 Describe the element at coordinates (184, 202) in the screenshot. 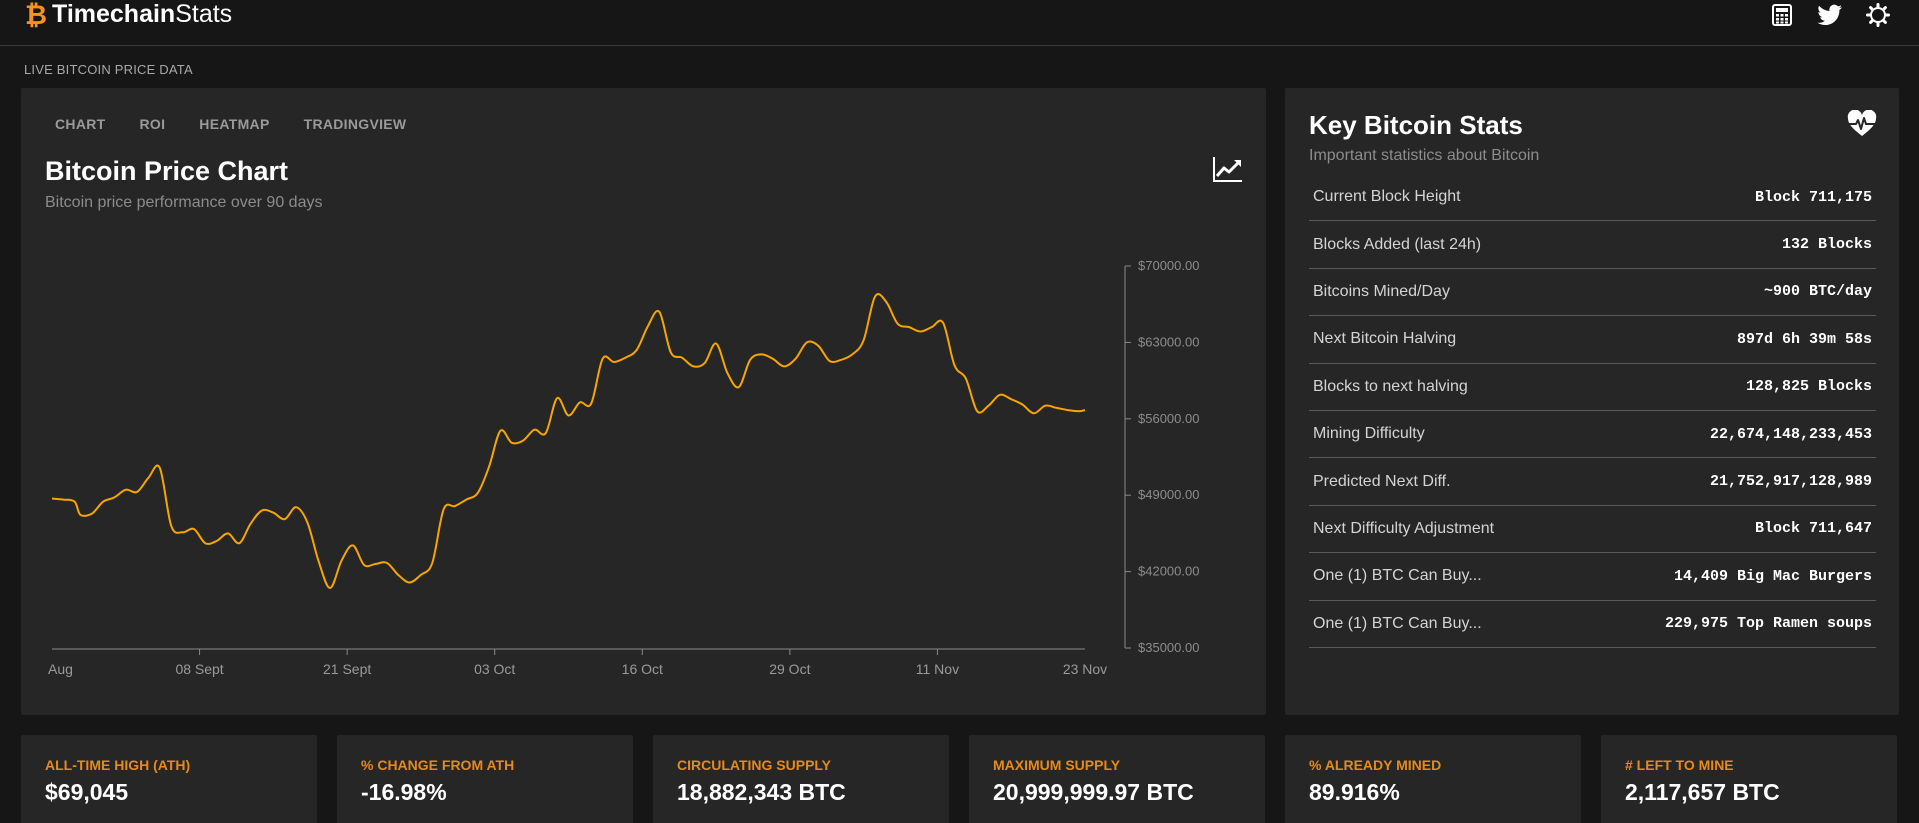

I see `chart-subtitle: Bitcoin price performance over 90 days` at that location.